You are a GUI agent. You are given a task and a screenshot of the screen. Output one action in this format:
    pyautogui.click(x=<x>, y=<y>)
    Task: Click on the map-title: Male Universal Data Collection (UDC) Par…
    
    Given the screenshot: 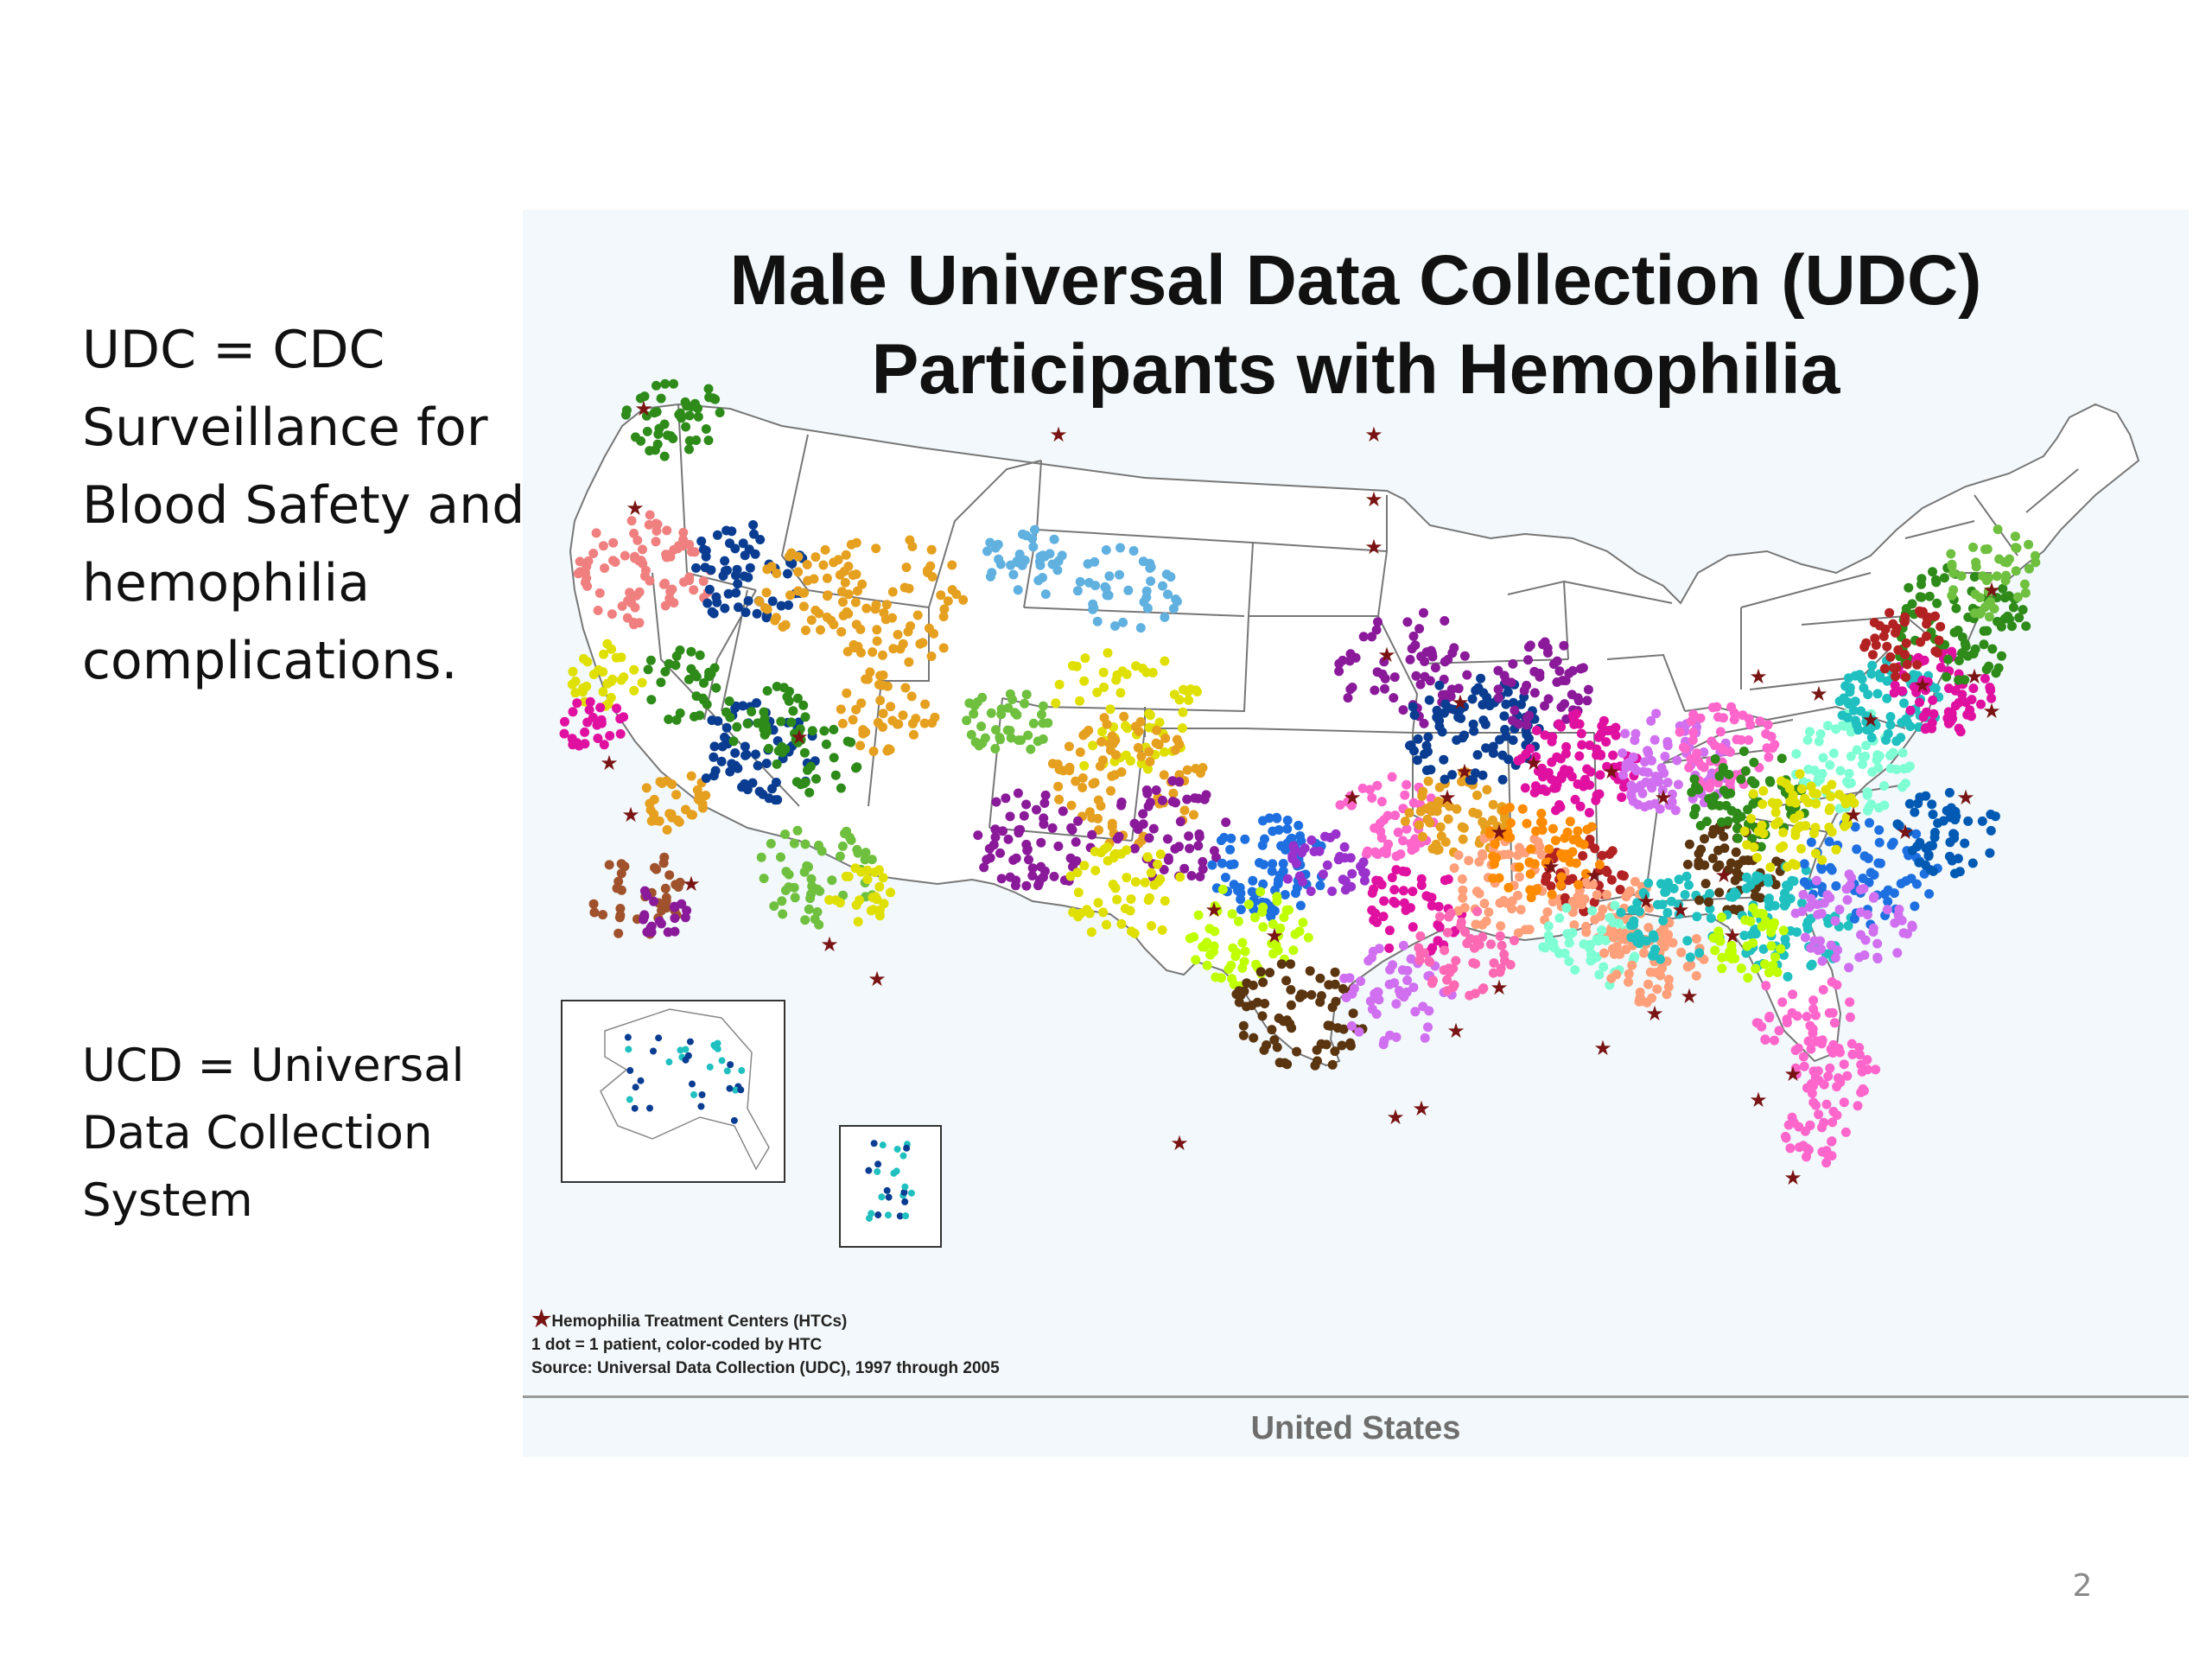 What is the action you would take?
    pyautogui.click(x=1356, y=325)
    